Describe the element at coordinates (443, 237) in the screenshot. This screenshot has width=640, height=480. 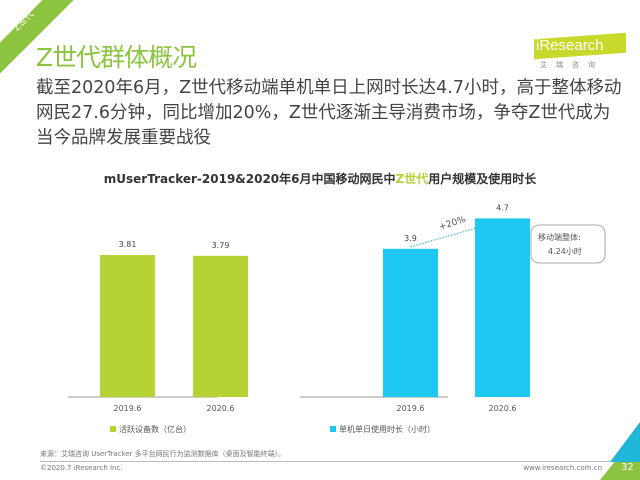
I see `growth-line` at that location.